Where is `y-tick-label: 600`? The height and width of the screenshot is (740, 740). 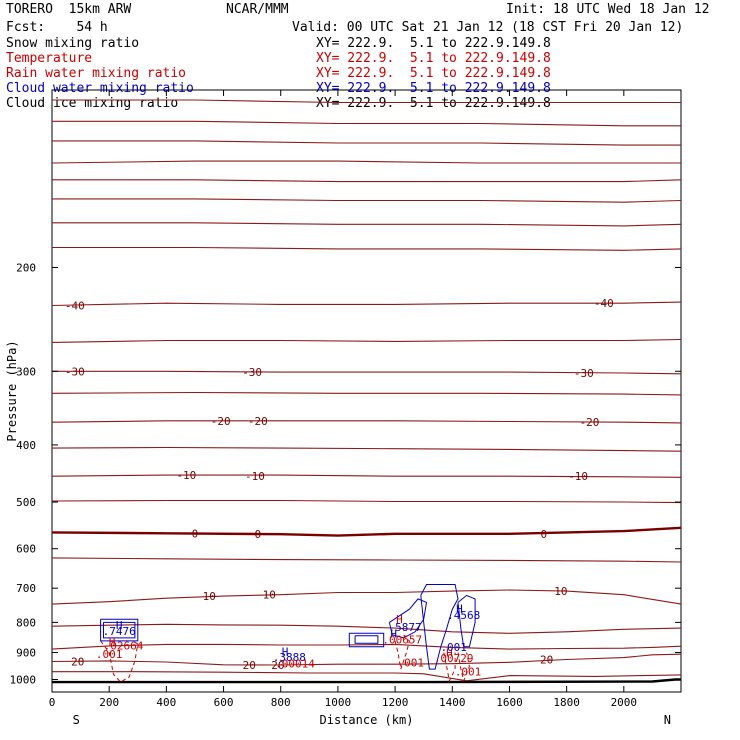
y-tick-label: 600 is located at coordinates (26, 549).